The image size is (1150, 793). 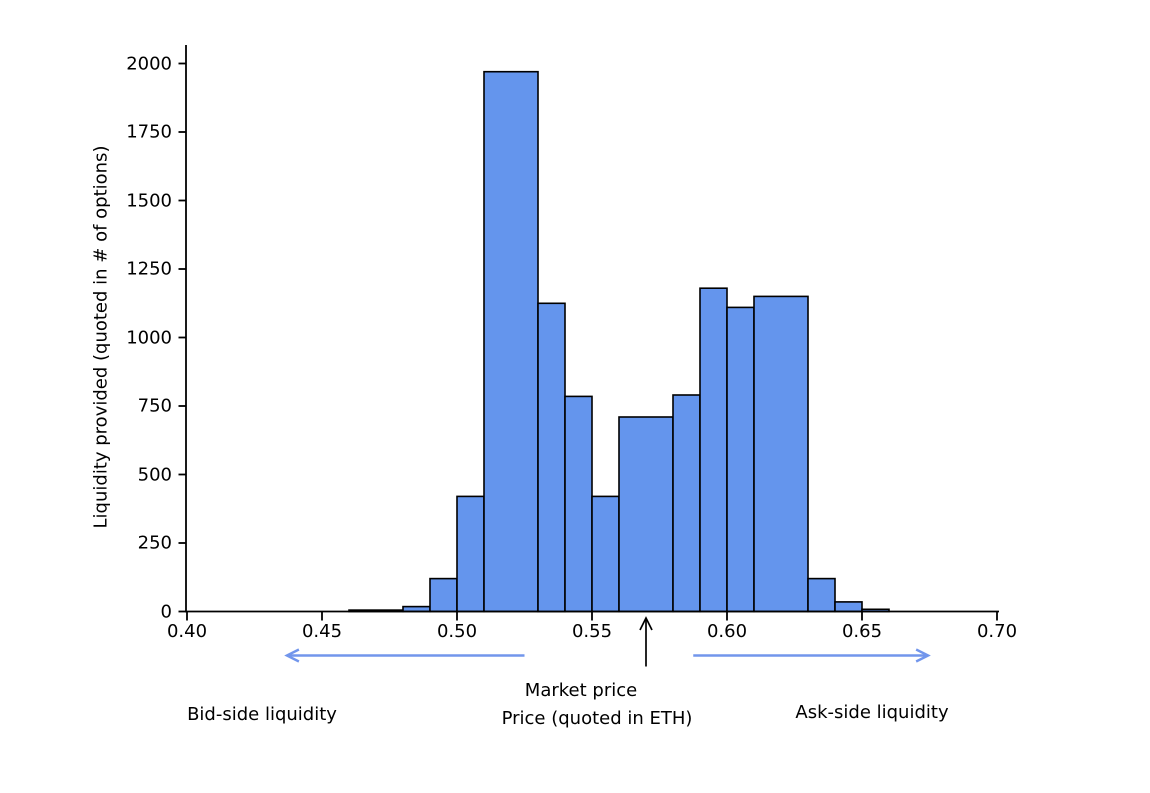 I want to click on y-tick-label: 1500, so click(x=149, y=200).